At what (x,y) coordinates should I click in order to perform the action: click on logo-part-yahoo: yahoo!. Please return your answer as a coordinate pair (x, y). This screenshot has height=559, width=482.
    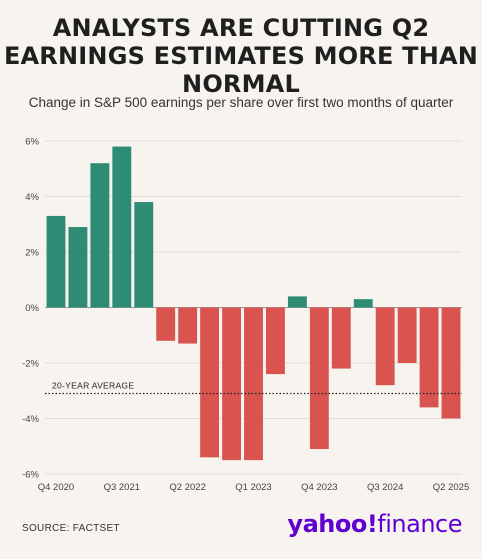
    Looking at the image, I should click on (332, 524).